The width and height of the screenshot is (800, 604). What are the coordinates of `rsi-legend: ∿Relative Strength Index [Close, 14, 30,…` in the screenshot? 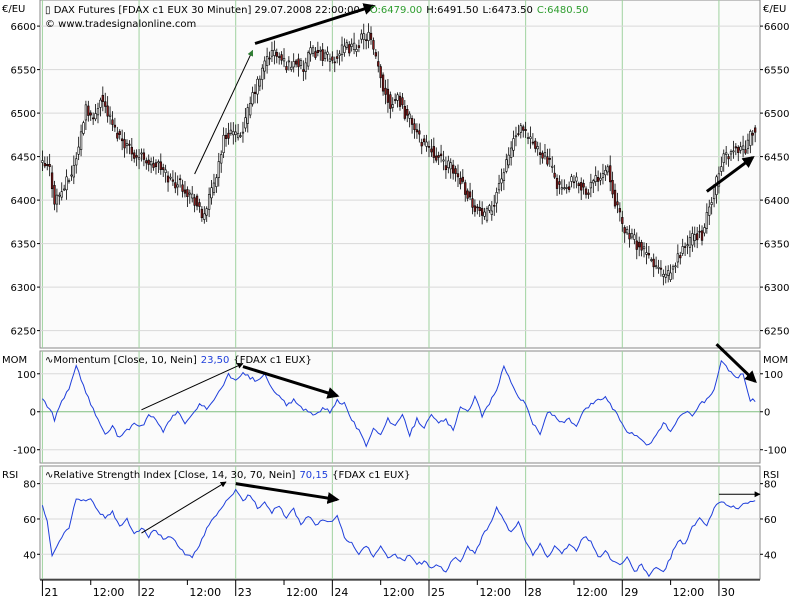 It's located at (227, 475).